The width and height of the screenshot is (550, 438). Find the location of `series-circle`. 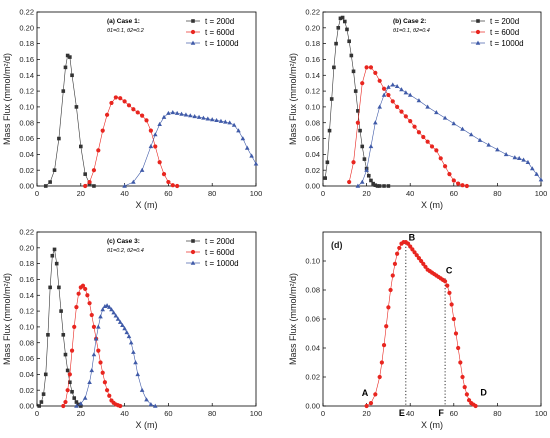

series-circle is located at coordinates (421, 324).